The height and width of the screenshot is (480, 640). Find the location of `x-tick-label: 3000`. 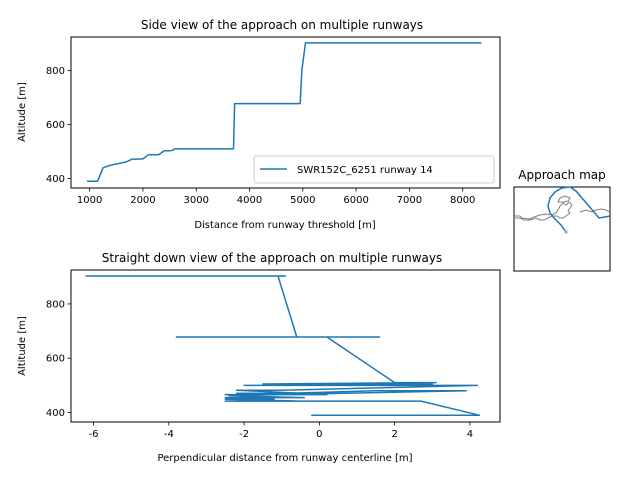

x-tick-label: 3000 is located at coordinates (196, 200).